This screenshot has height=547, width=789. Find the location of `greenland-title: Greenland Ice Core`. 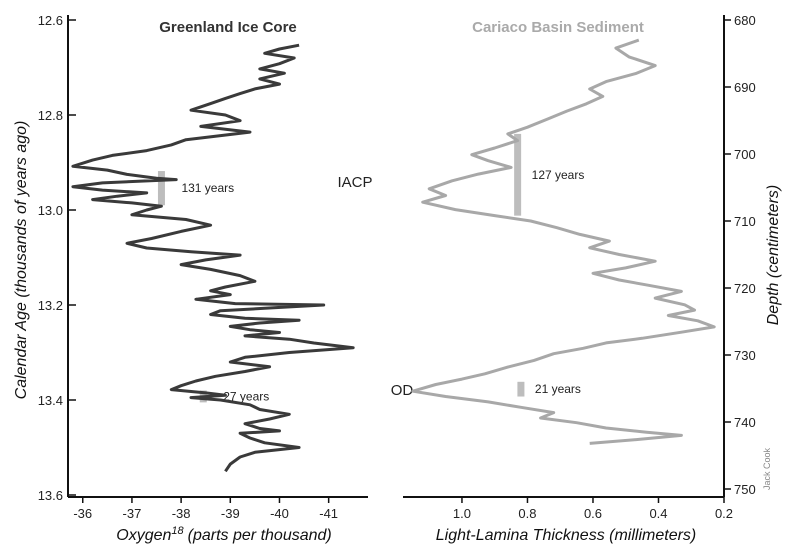

greenland-title: Greenland Ice Core is located at coordinates (228, 27).